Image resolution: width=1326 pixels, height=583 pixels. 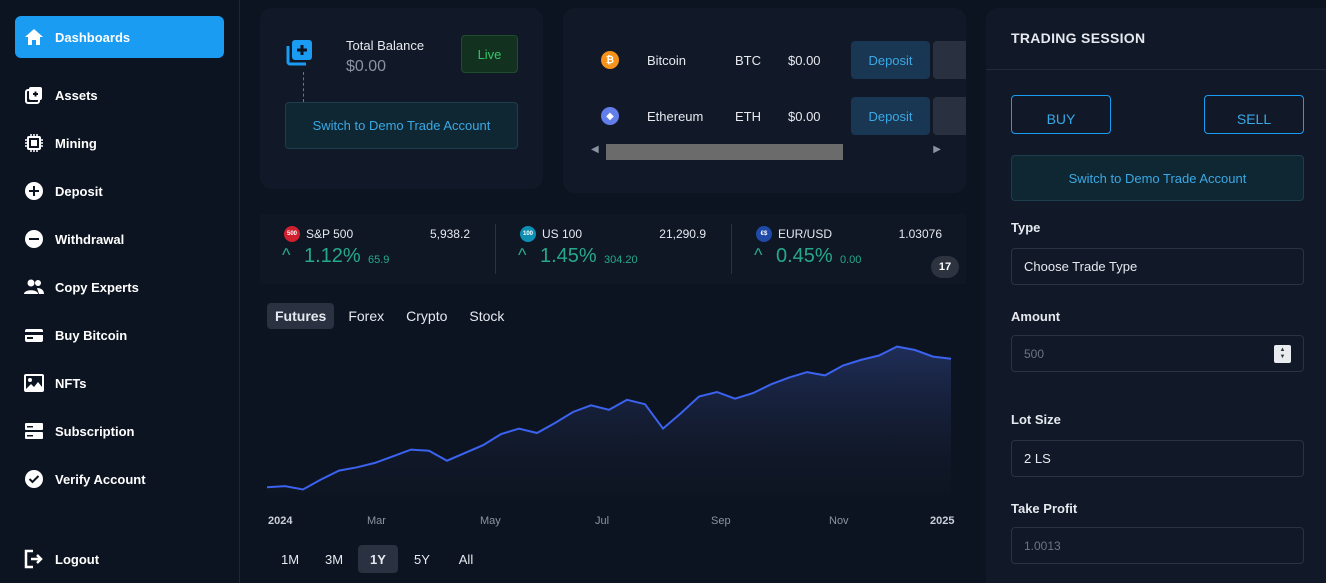 I want to click on tab-stock: Stock, so click(x=487, y=316).